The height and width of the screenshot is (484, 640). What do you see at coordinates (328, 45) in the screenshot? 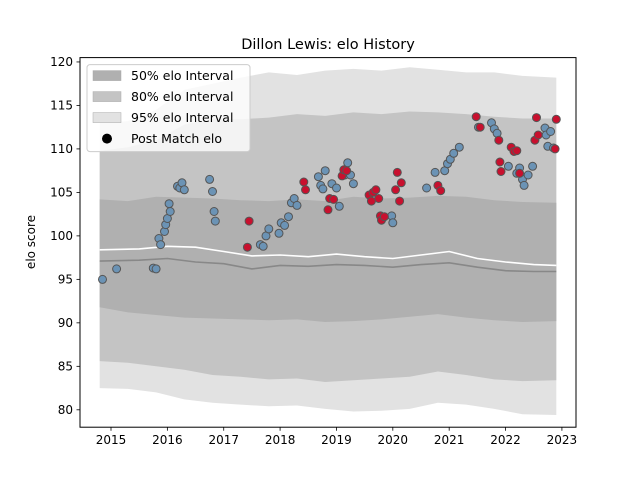
I see `chart-title: Dillon Lewis: elo History` at bounding box center [328, 45].